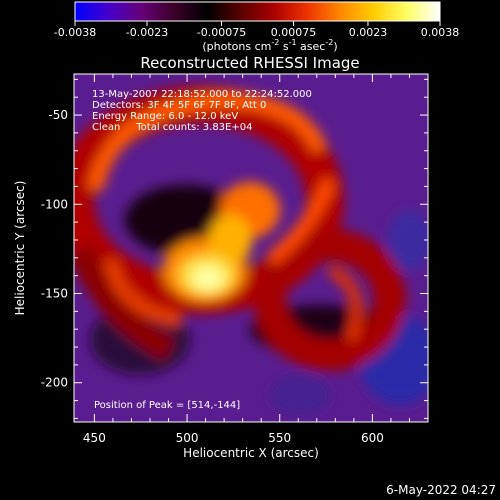  Describe the element at coordinates (58, 115) in the screenshot. I see `y-tick-label: -50` at that location.